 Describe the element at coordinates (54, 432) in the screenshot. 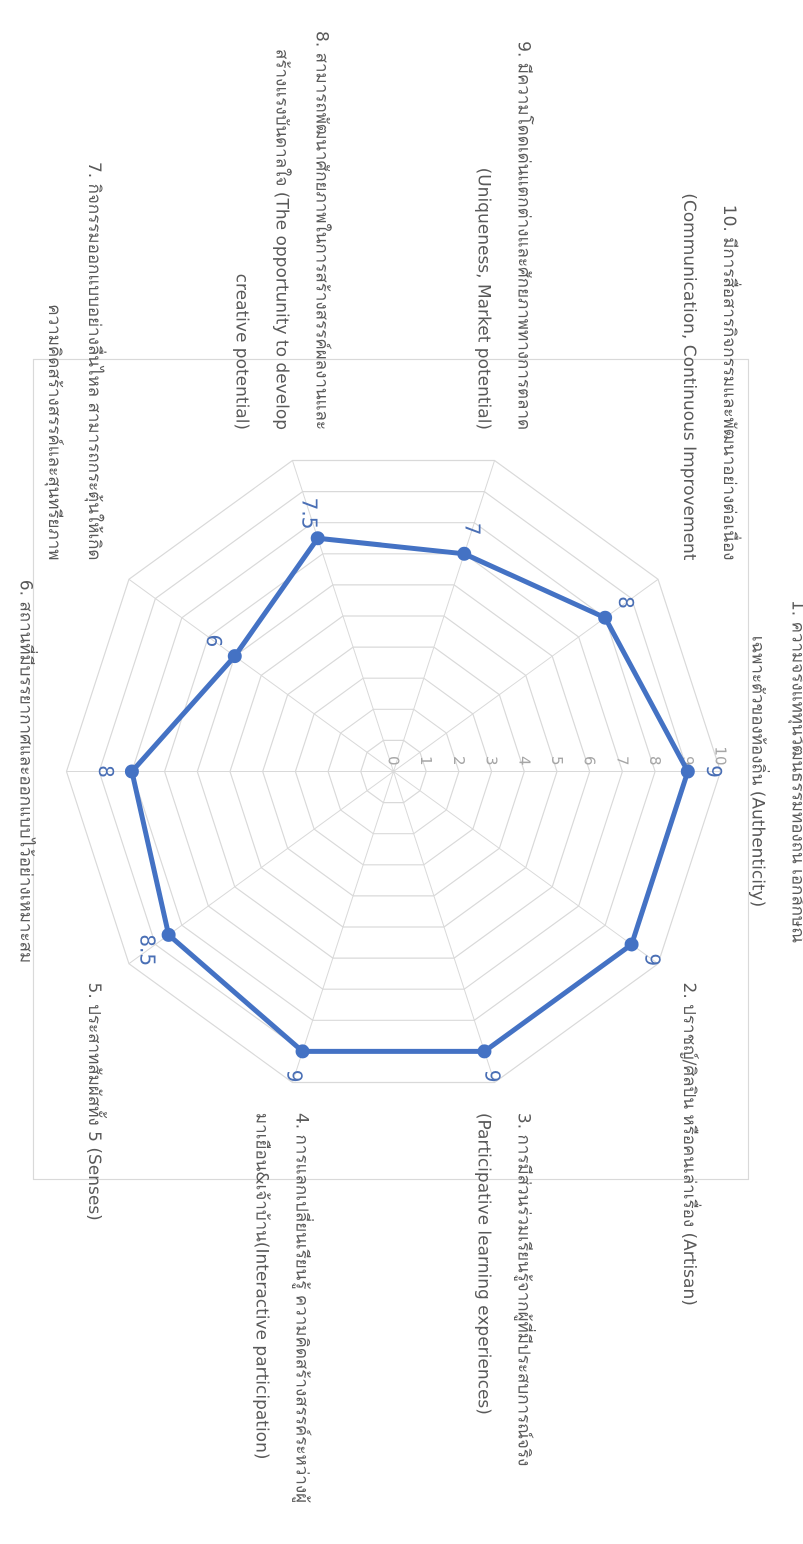

I see `category-label-line: ความคิดสร้างสรรค์และสุนทรียภาพ` at that location.